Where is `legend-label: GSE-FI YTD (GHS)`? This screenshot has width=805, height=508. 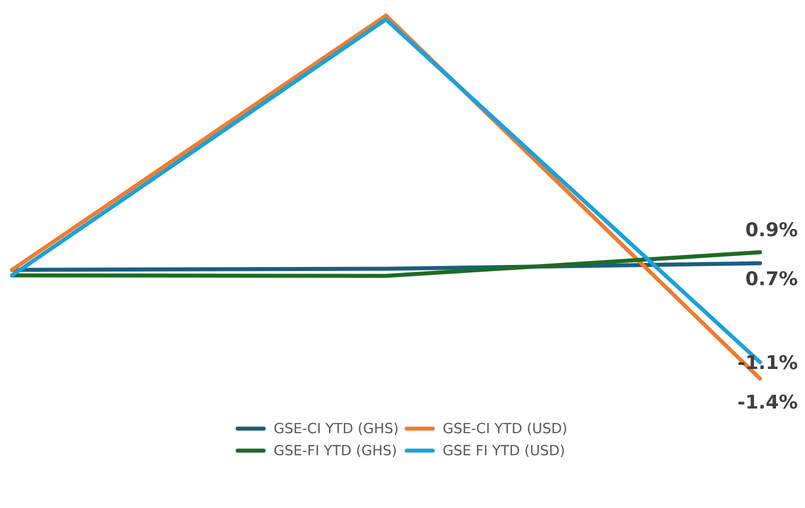
legend-label: GSE-FI YTD (GHS) is located at coordinates (335, 451).